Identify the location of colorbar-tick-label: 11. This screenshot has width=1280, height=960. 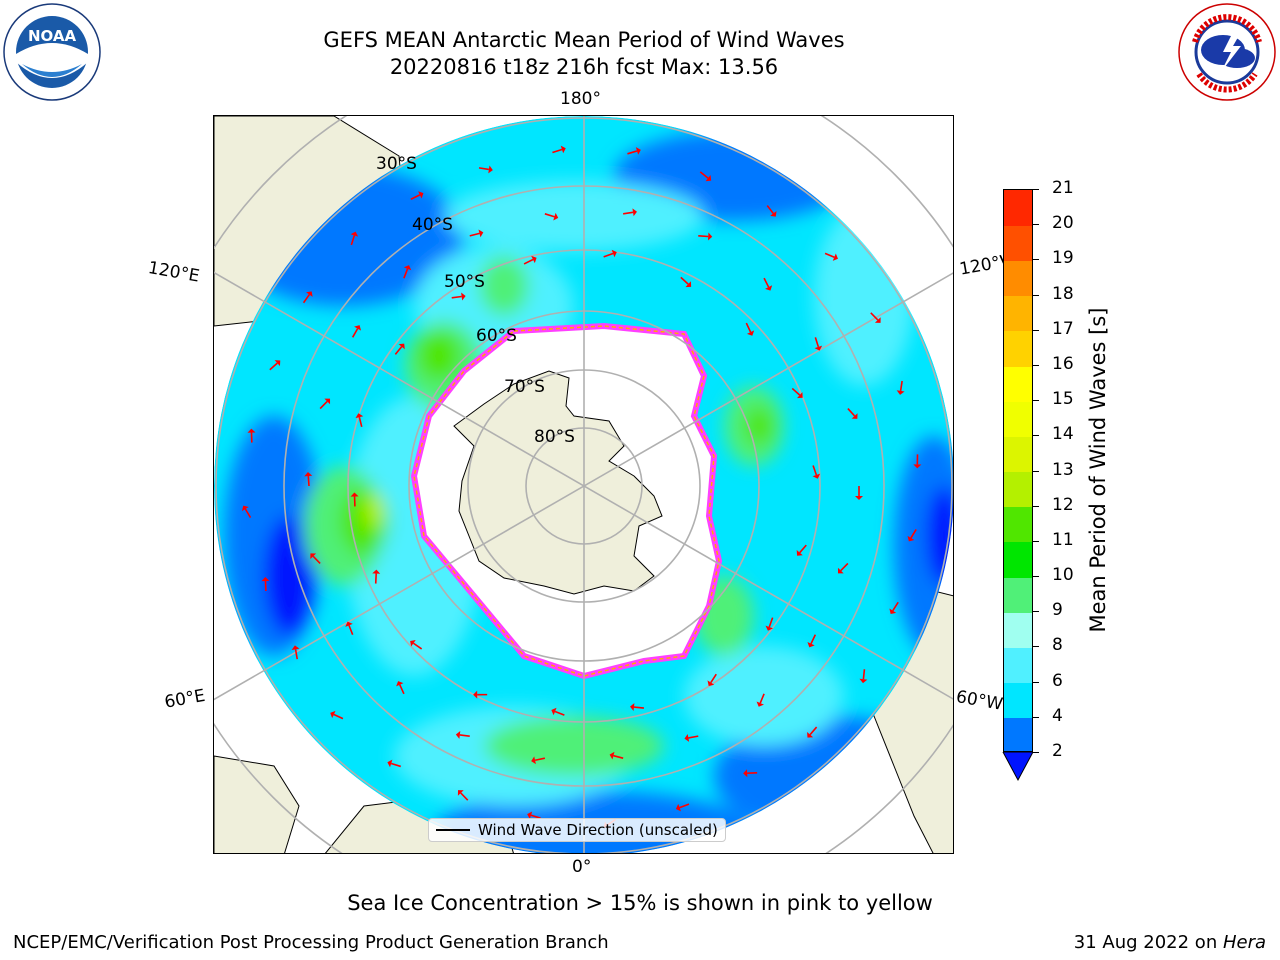
(1063, 539).